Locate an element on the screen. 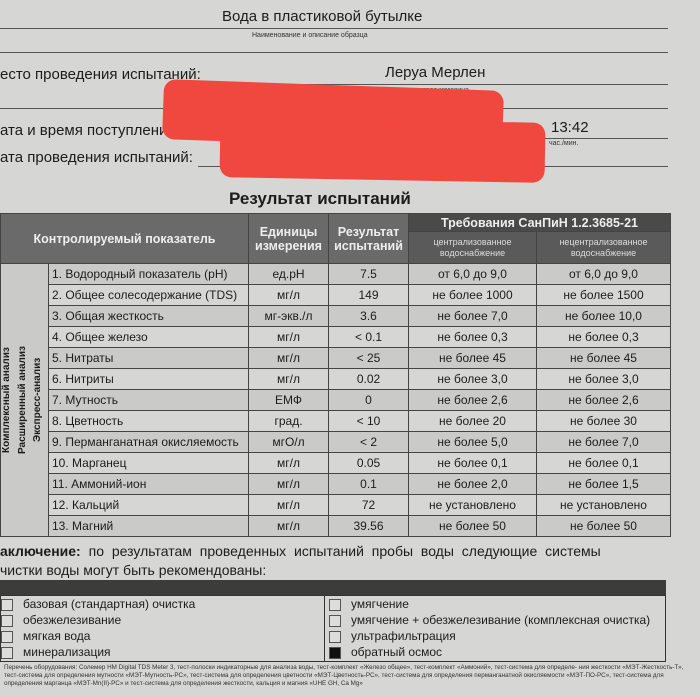 Image resolution: width=700 pixels, height=697 pixels. col-result: Результат испытаний is located at coordinates (368, 238).